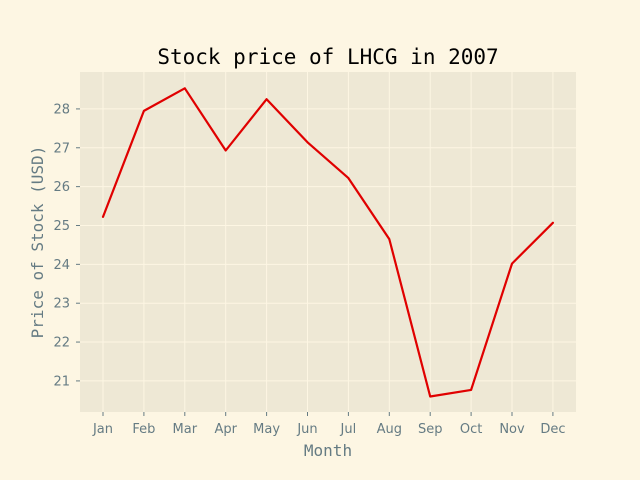 This screenshot has width=640, height=480. I want to click on chart-title: Stock price of LHCG in 2007, so click(327, 57).